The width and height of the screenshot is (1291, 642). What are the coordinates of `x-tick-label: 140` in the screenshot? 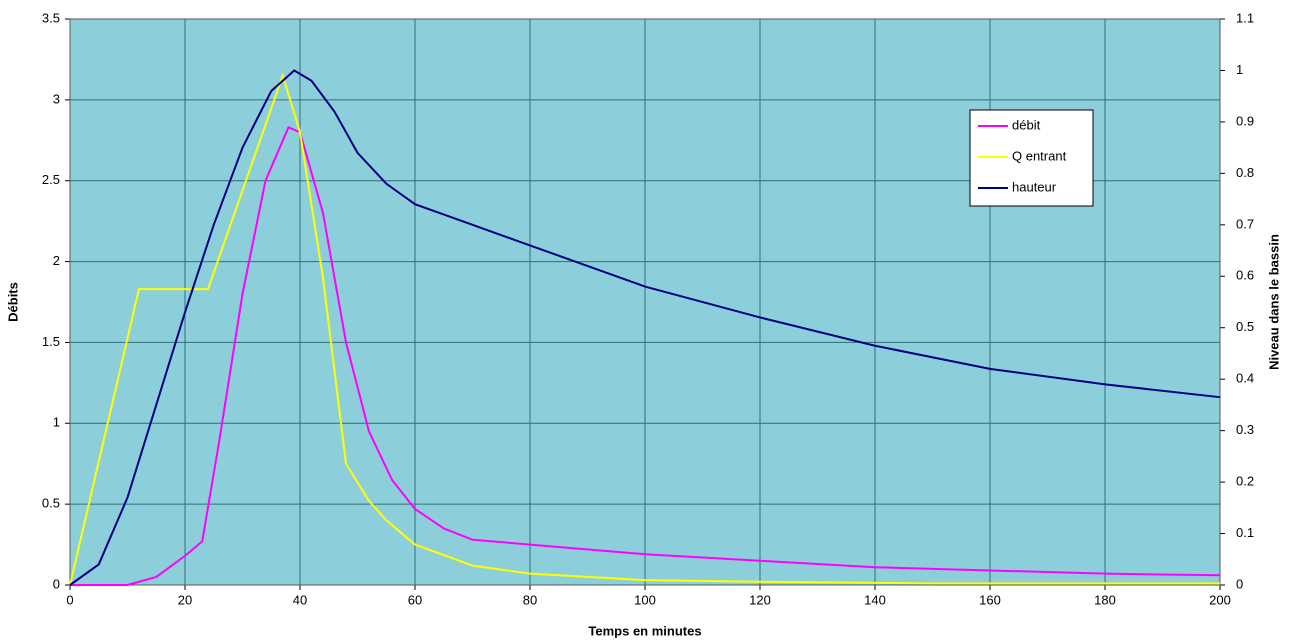 It's located at (875, 599).